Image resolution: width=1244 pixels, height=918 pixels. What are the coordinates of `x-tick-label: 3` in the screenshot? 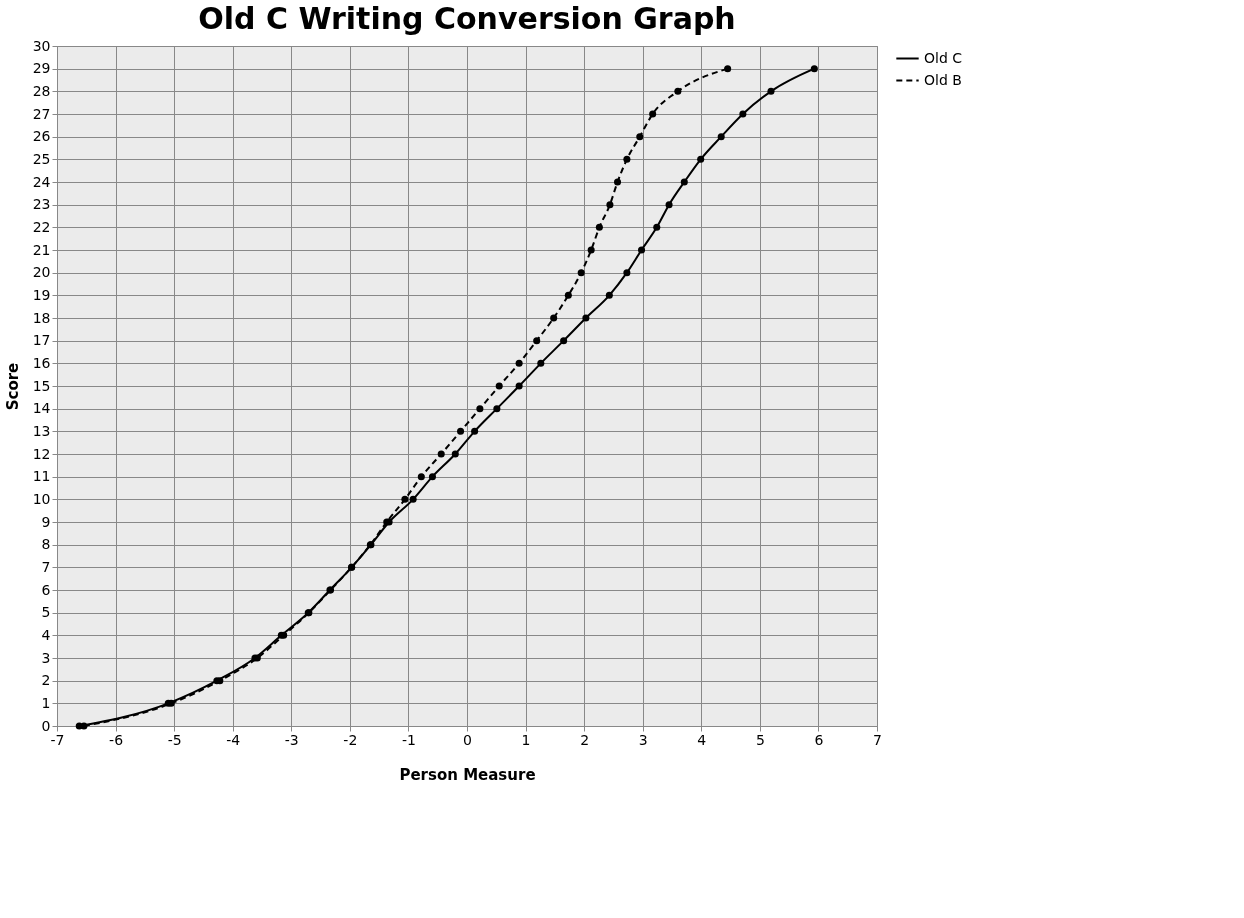 It's located at (643, 739).